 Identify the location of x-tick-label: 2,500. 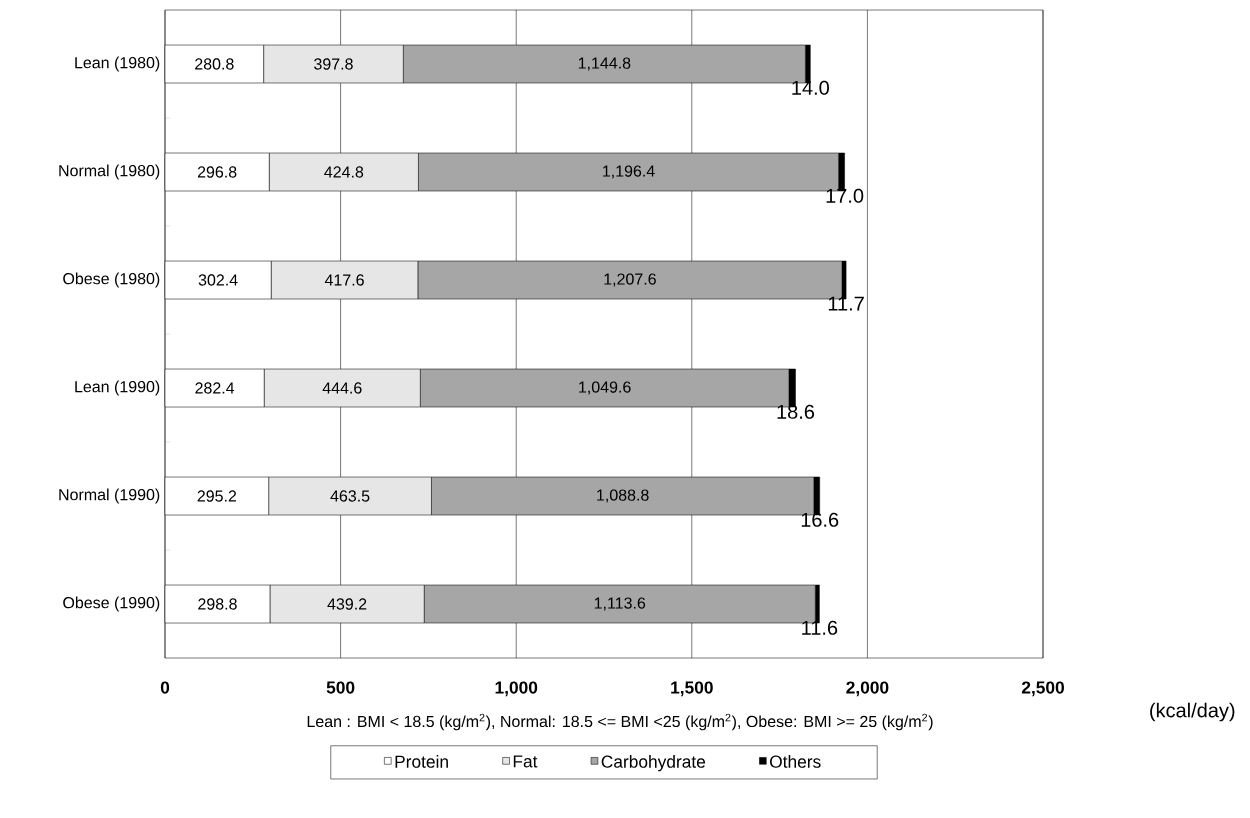
(1042, 689).